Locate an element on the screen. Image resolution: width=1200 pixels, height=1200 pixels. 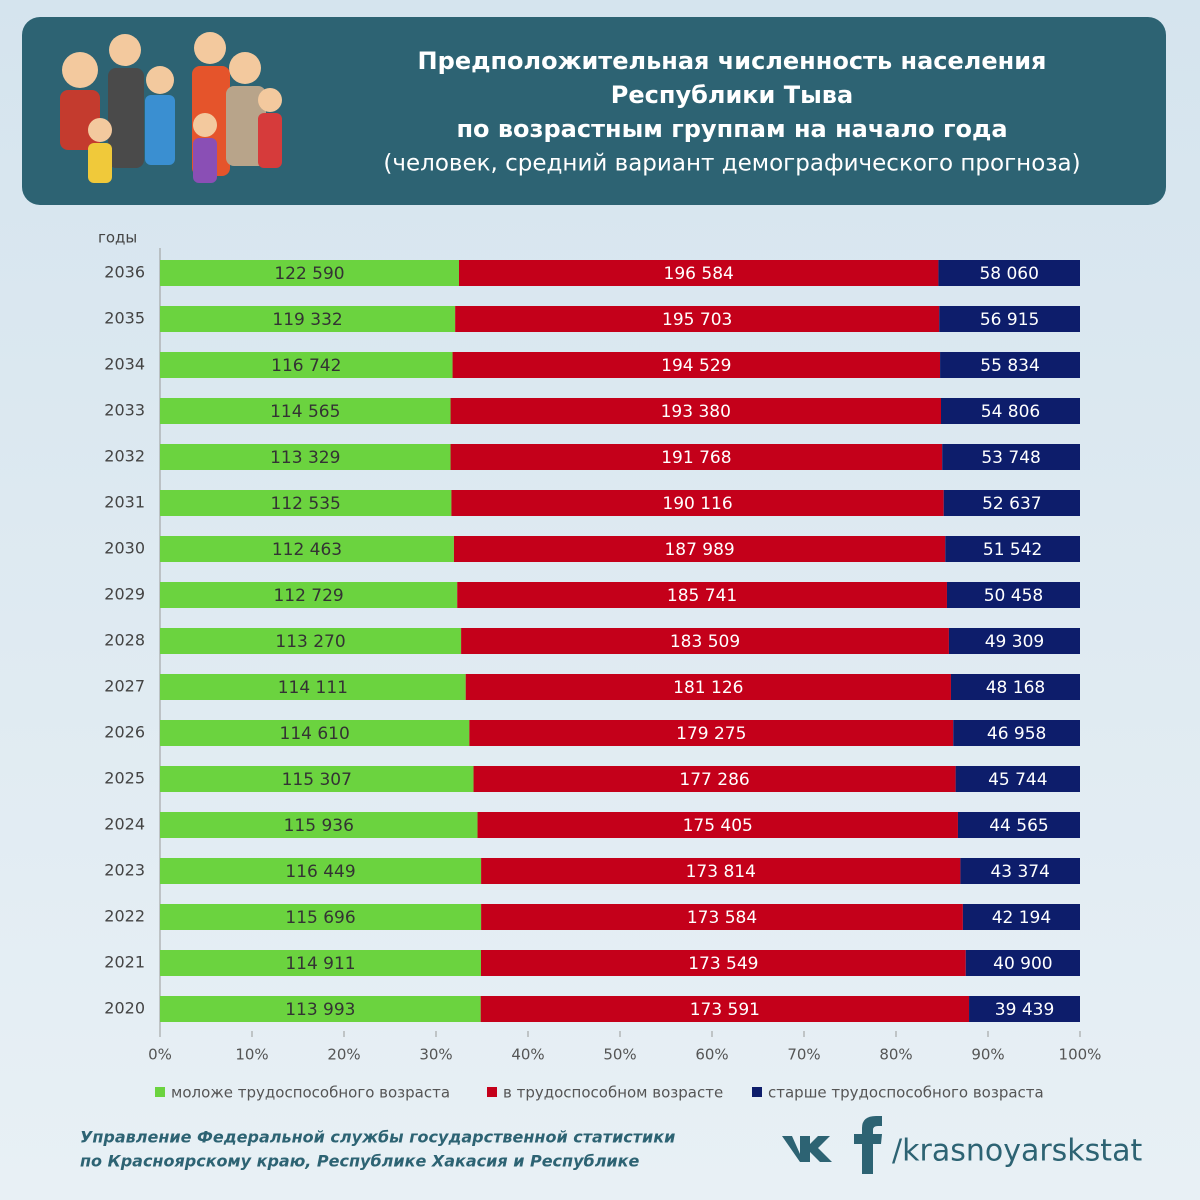
x-tick-label: 70% is located at coordinates (803, 1055).